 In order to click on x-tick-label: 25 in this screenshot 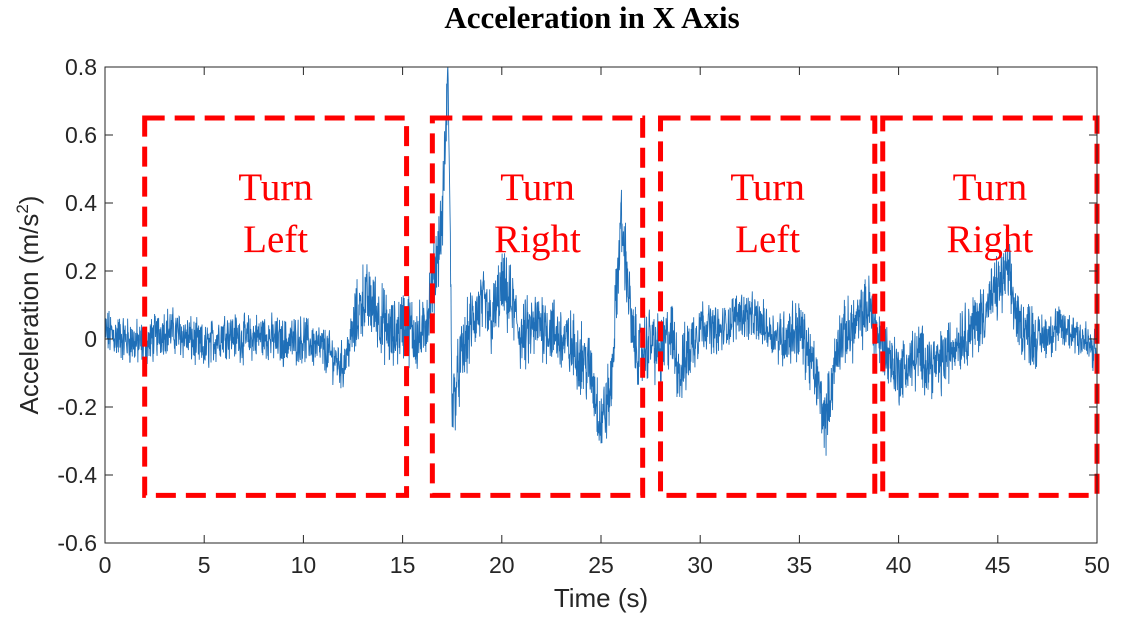, I will do `click(601, 565)`.